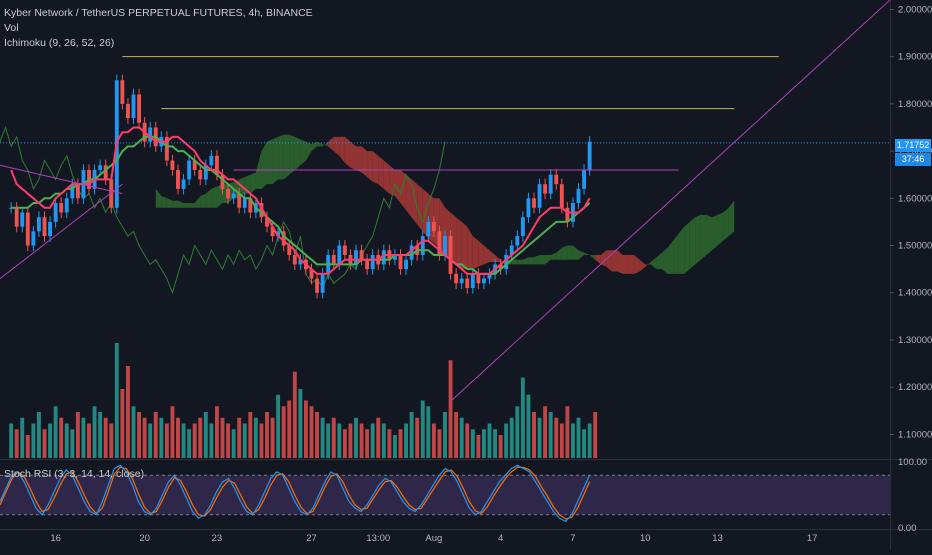 This screenshot has width=932, height=555. Describe the element at coordinates (223, 210) in the screenshot. I see `lagging-span` at that location.